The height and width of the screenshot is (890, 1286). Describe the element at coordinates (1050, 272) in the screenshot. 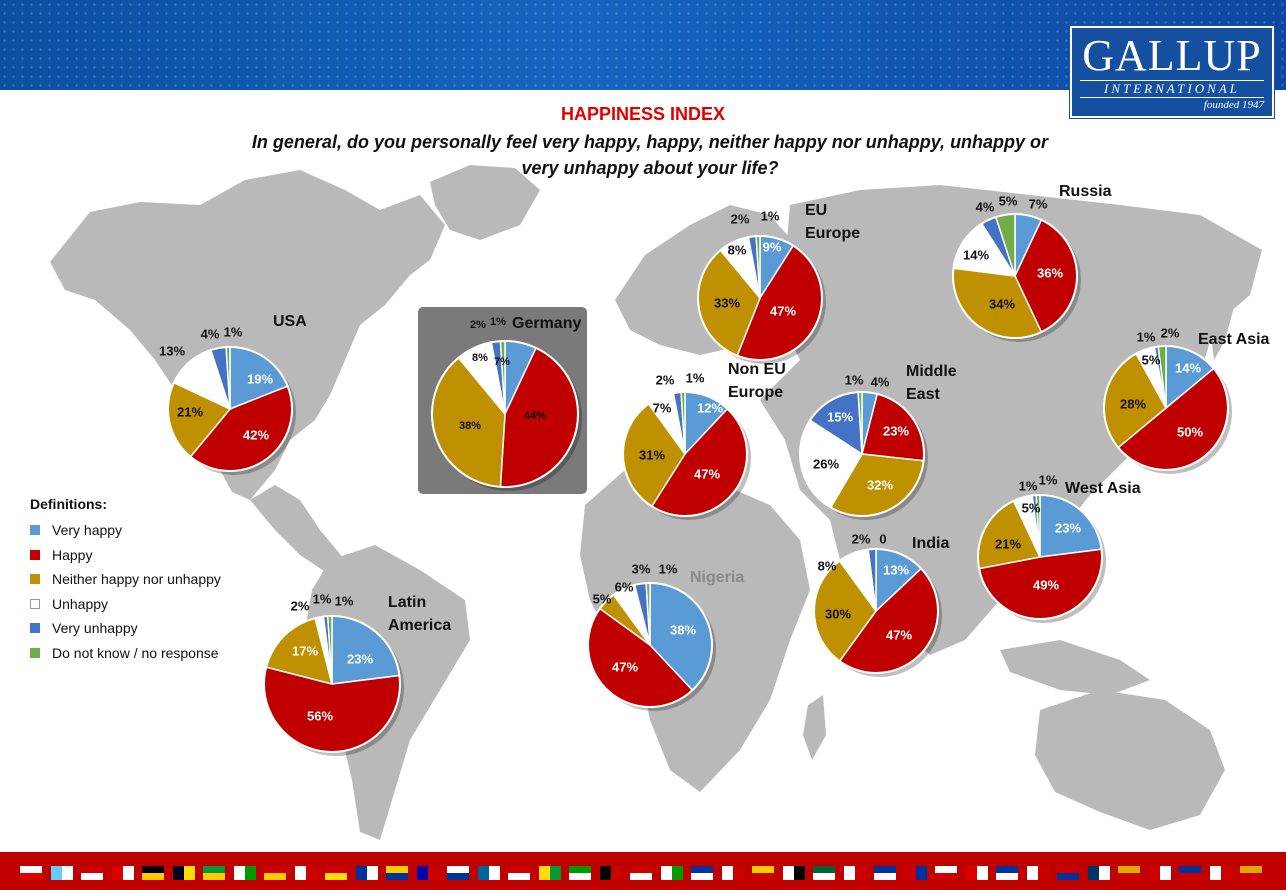

I see `pie-data-label: 36%` at that location.